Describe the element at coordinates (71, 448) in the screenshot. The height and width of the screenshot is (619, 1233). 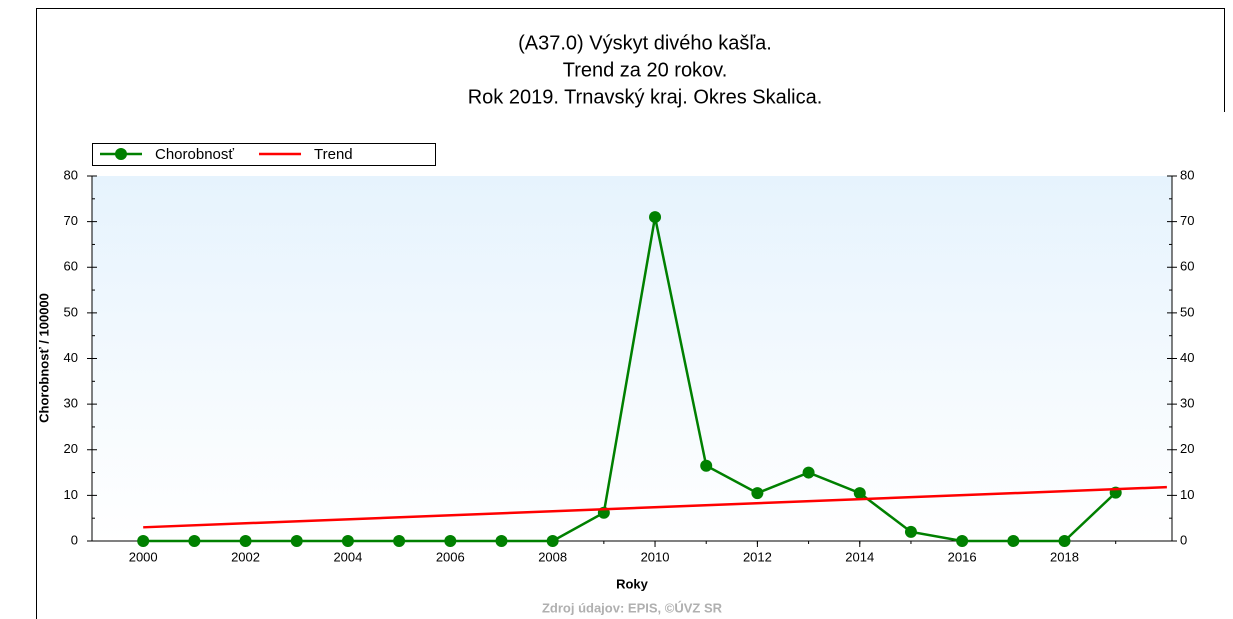
I see `y-tick-label: 20` at that location.